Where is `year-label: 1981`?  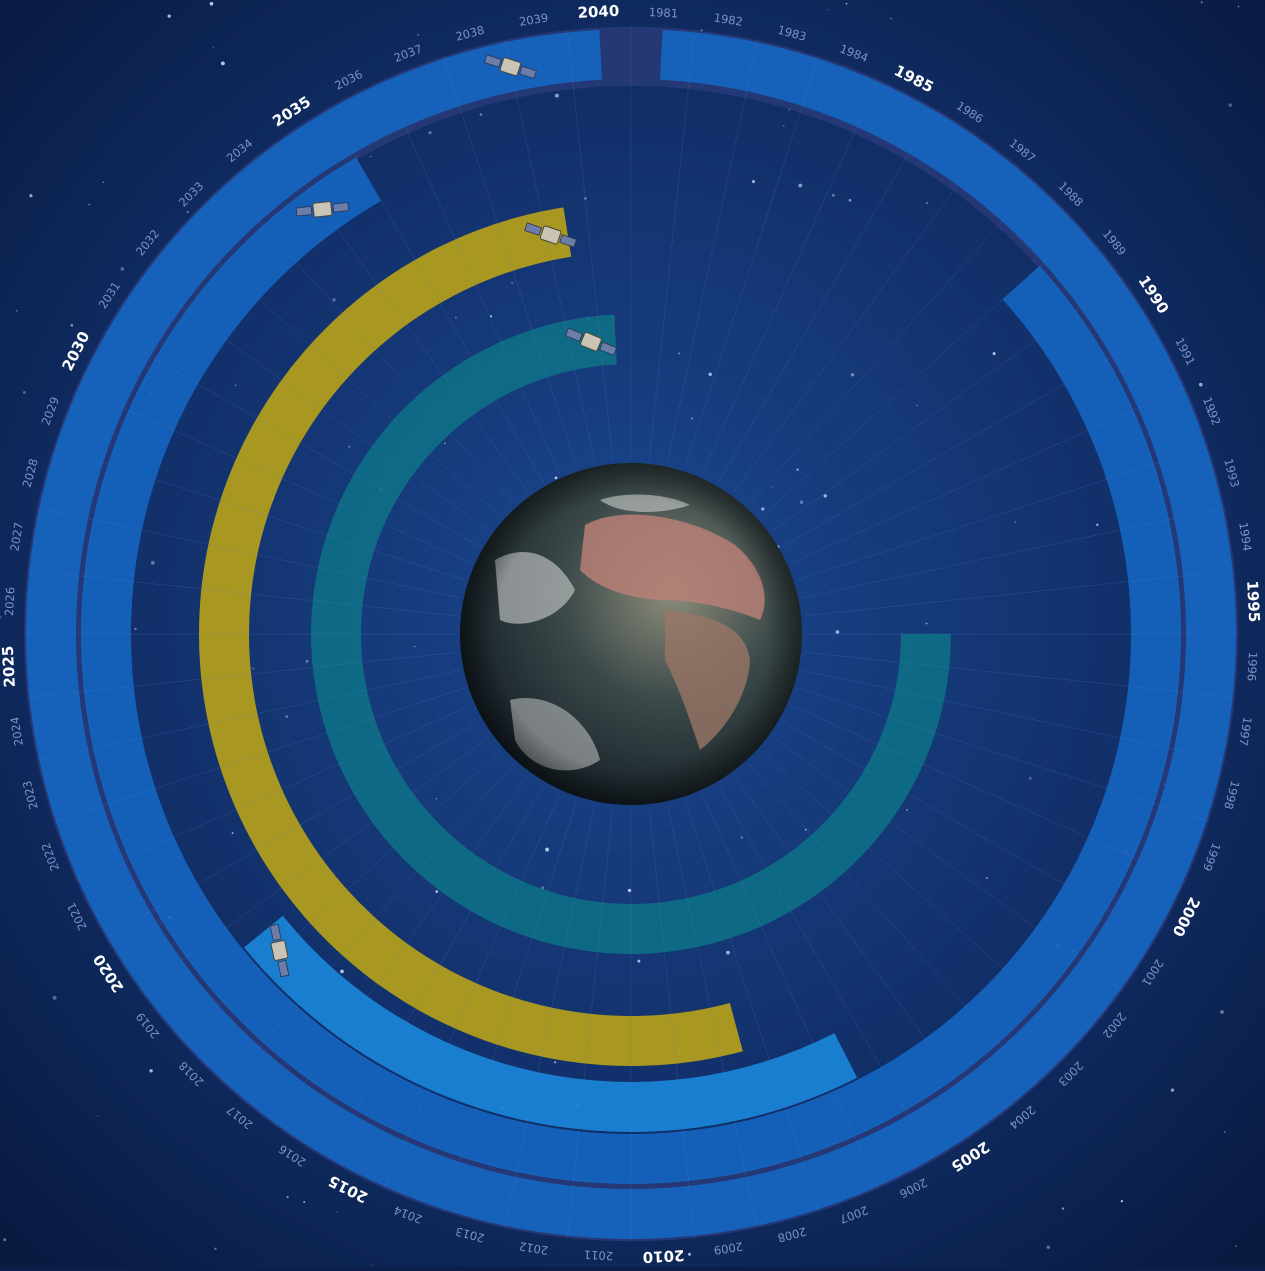 year-label: 1981 is located at coordinates (664, 13).